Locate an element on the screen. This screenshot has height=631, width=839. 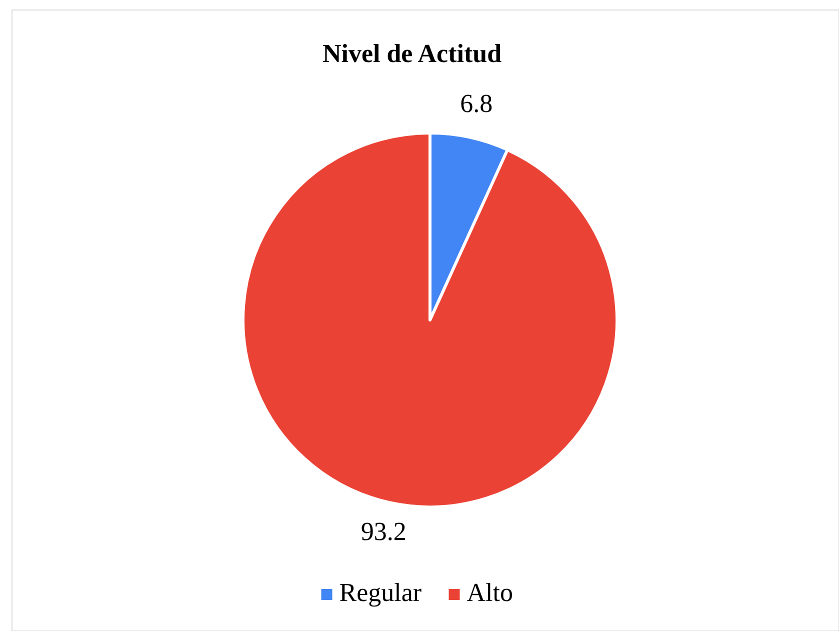
data-label: 93.2 is located at coordinates (383, 531).